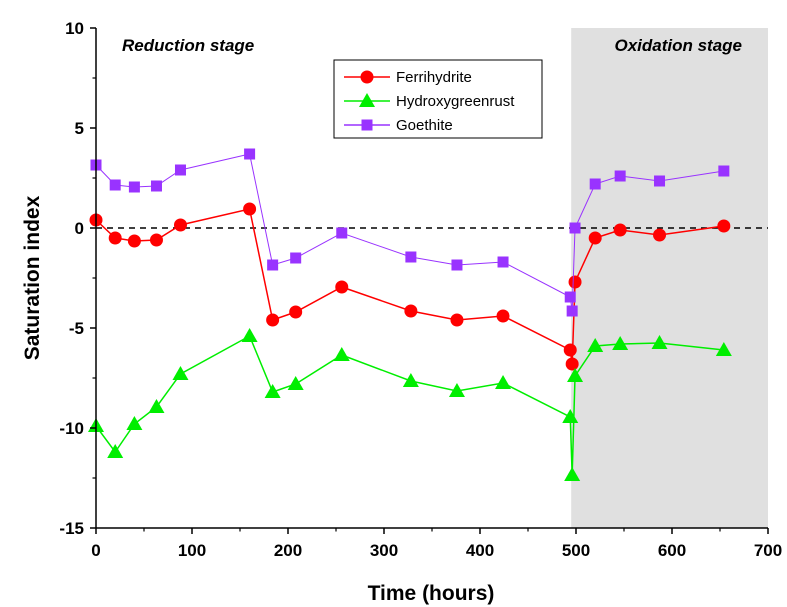 Image resolution: width=787 pixels, height=607 pixels. What do you see at coordinates (79, 228) in the screenshot?
I see `y-tick-label: 0` at bounding box center [79, 228].